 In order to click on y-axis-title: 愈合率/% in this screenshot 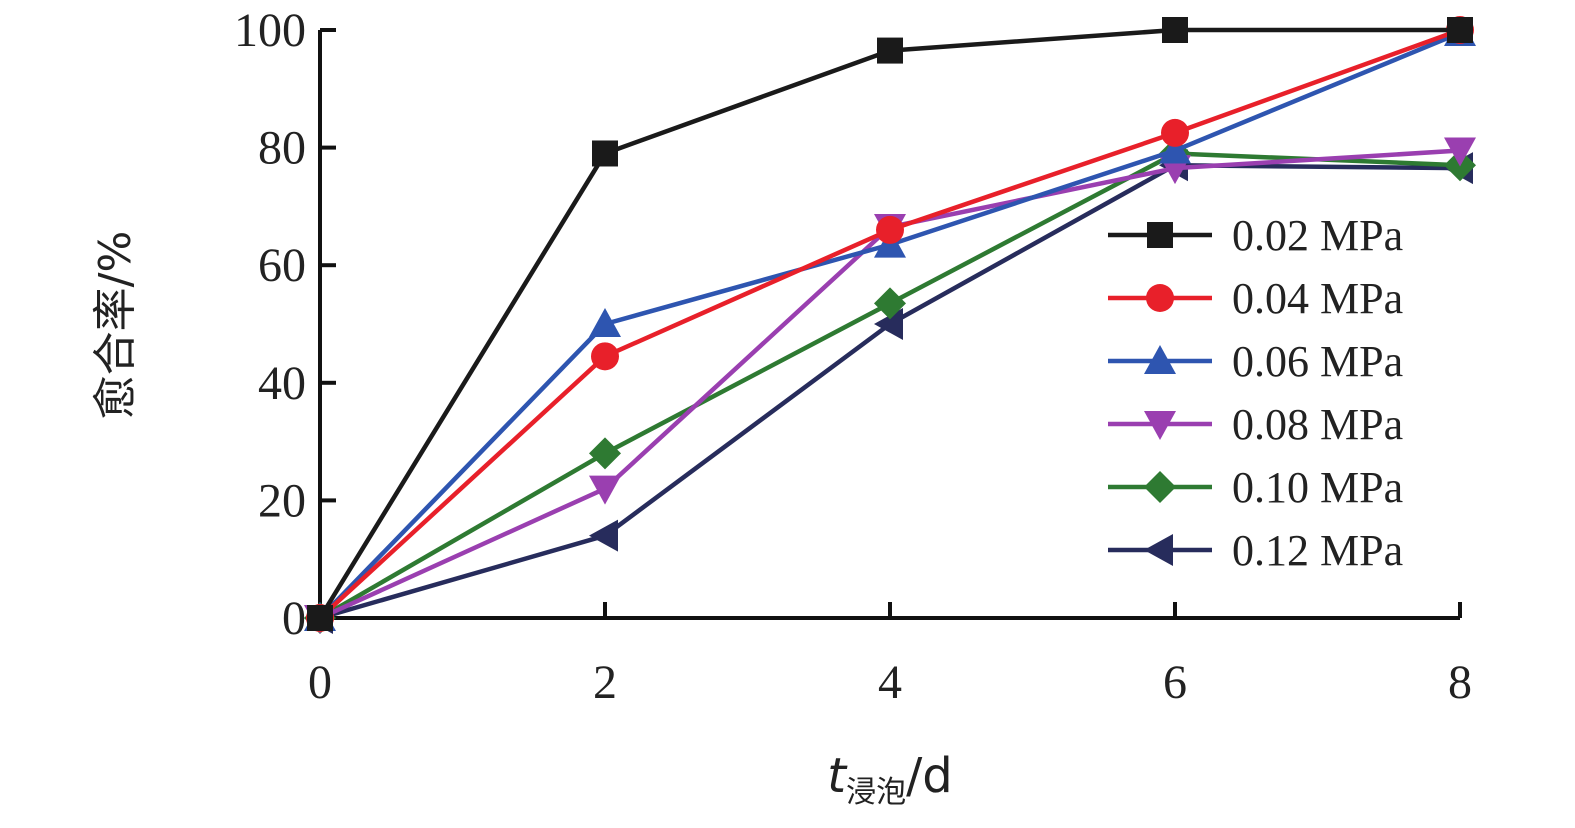, I will do `click(115, 325)`.